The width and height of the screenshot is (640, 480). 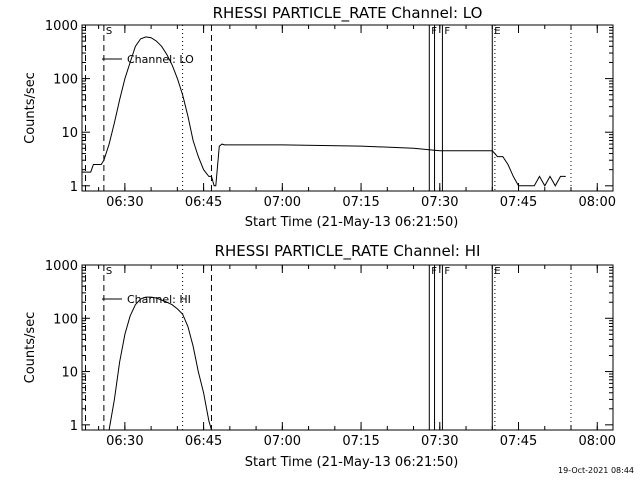 What do you see at coordinates (160, 59) in the screenshot?
I see `legend-label: Channel: LO` at bounding box center [160, 59].